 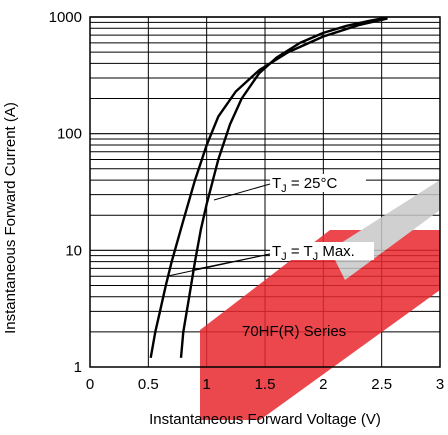 I want to click on x-tick-label: 0, so click(x=90, y=384).